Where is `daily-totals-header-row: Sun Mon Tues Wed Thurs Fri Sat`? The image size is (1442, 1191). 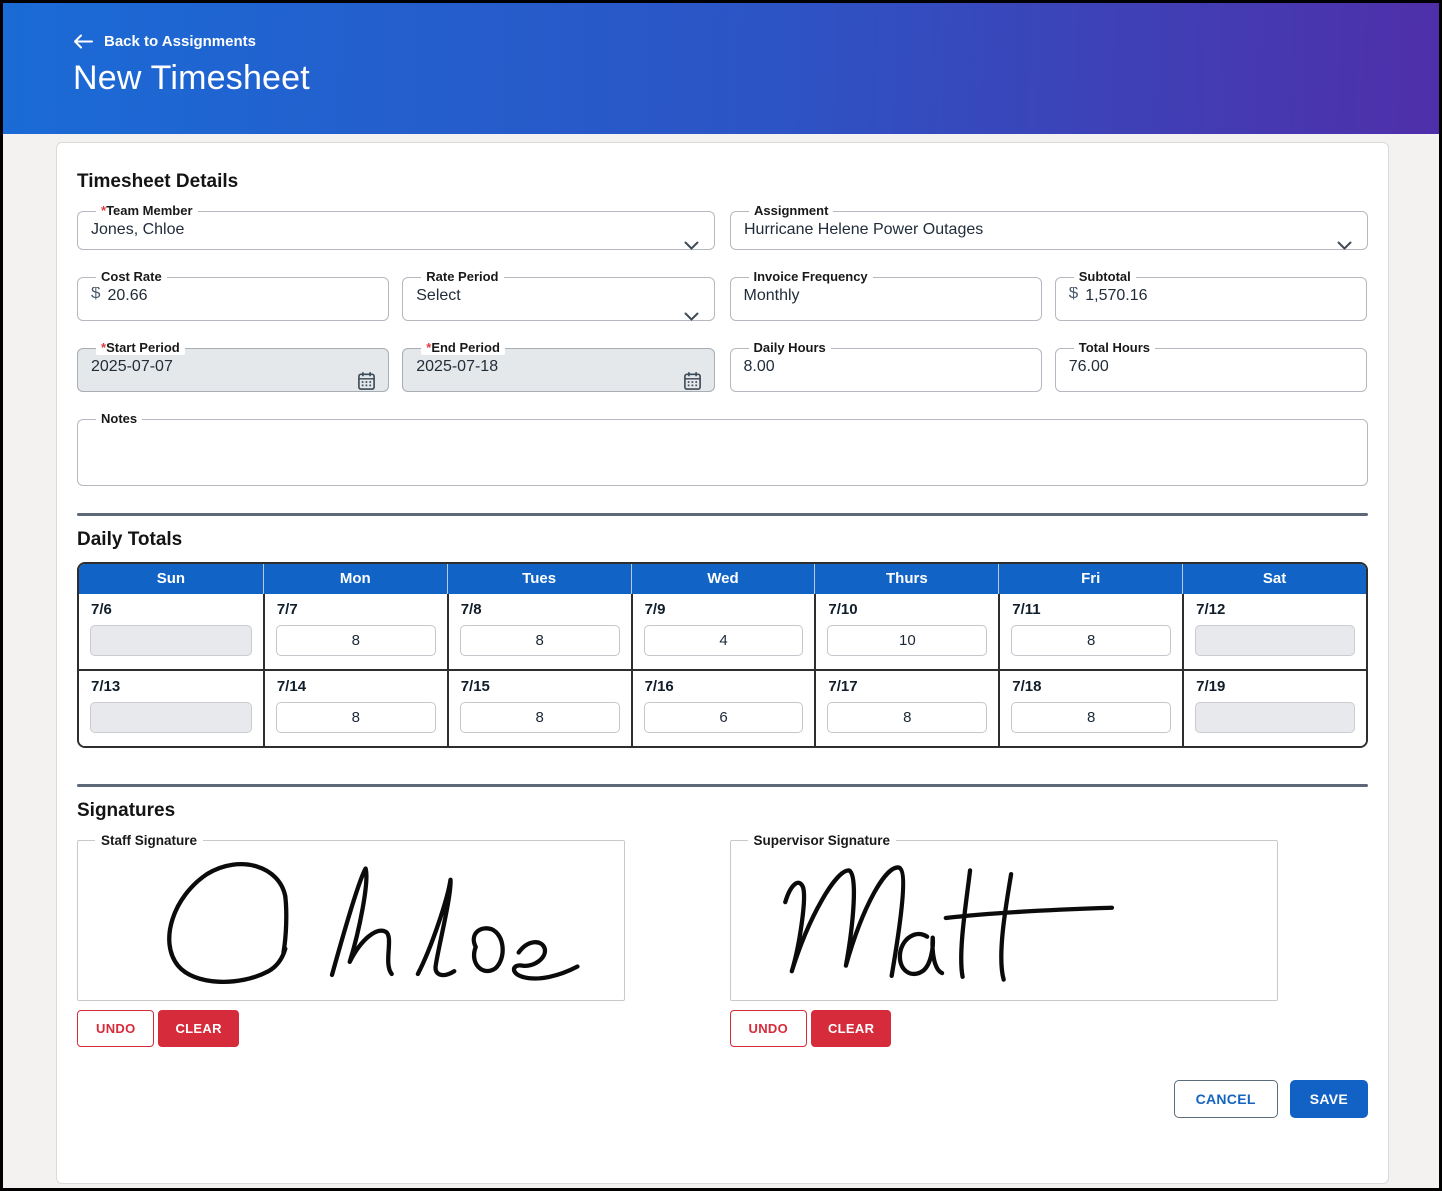
daily-totals-header-row: Sun Mon Tues Wed Thurs Fri Sat is located at coordinates (722, 579).